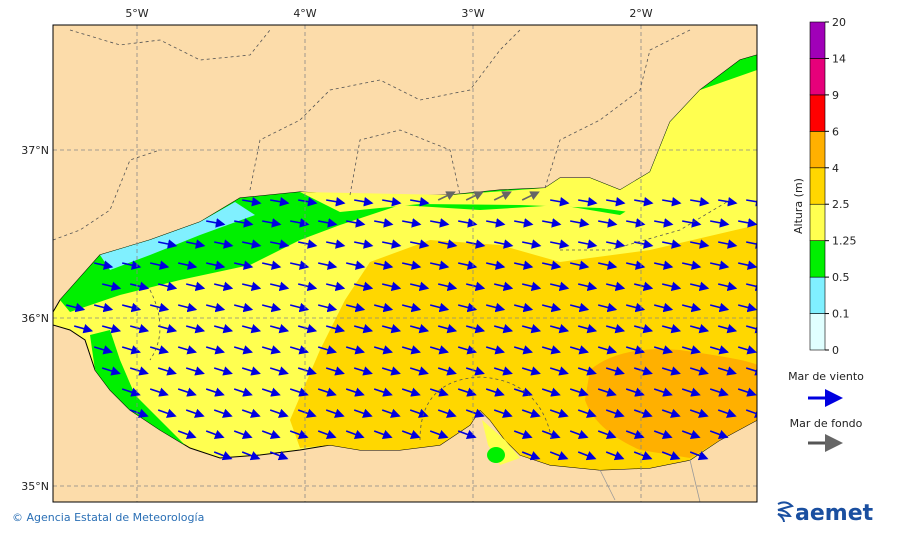  What do you see at coordinates (137, 387) in the screenshot?
I see `south-green` at bounding box center [137, 387].